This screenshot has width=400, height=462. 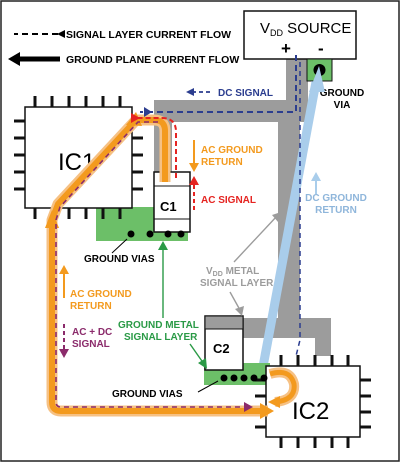 What do you see at coordinates (91, 306) in the screenshot?
I see `ac-ground-return-left-label-2: RETURN` at bounding box center [91, 306].